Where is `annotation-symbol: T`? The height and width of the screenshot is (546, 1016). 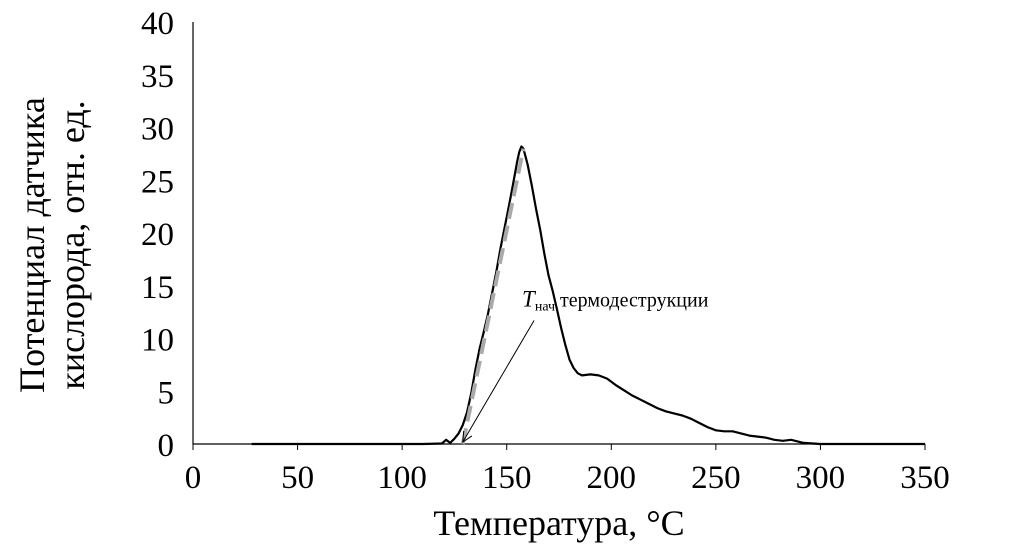 annotation-symbol: T is located at coordinates (529, 298).